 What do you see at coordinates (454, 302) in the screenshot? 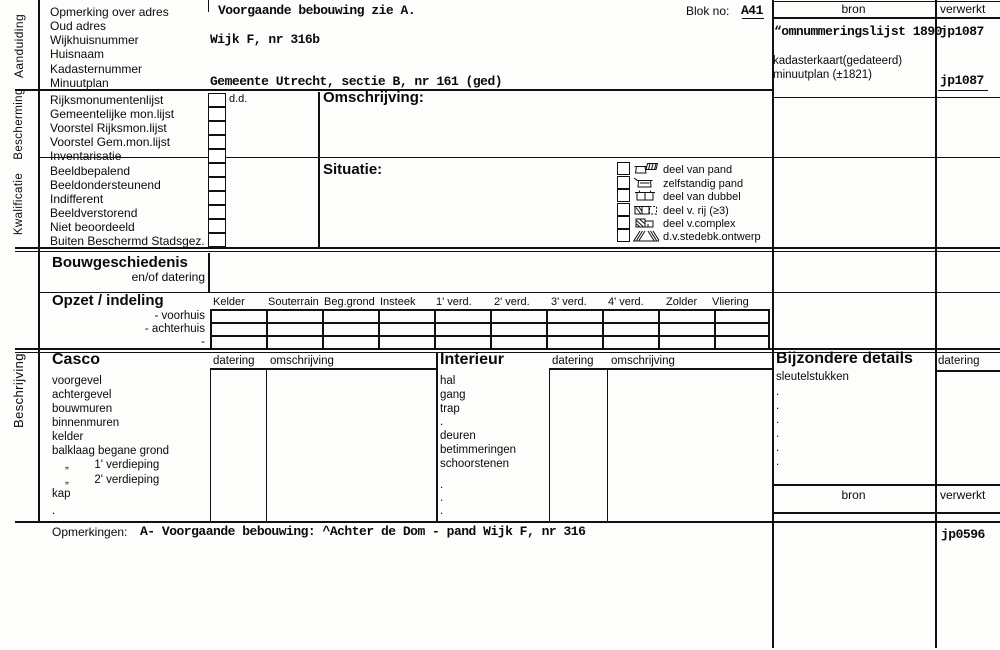
I see `opzet-col-header: 1' verd.` at bounding box center [454, 302].